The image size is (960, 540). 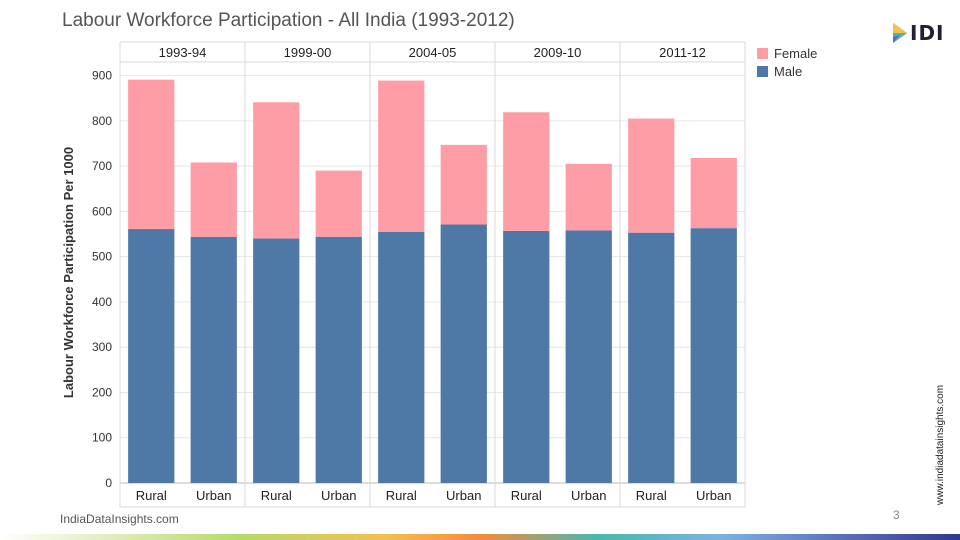 What do you see at coordinates (102, 392) in the screenshot?
I see `y-tick-label: 200` at bounding box center [102, 392].